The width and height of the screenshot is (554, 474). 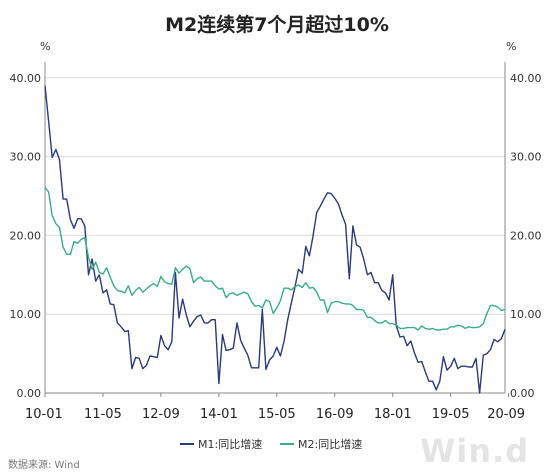 I want to click on legend-label: M2:同比增速, so click(x=330, y=444).